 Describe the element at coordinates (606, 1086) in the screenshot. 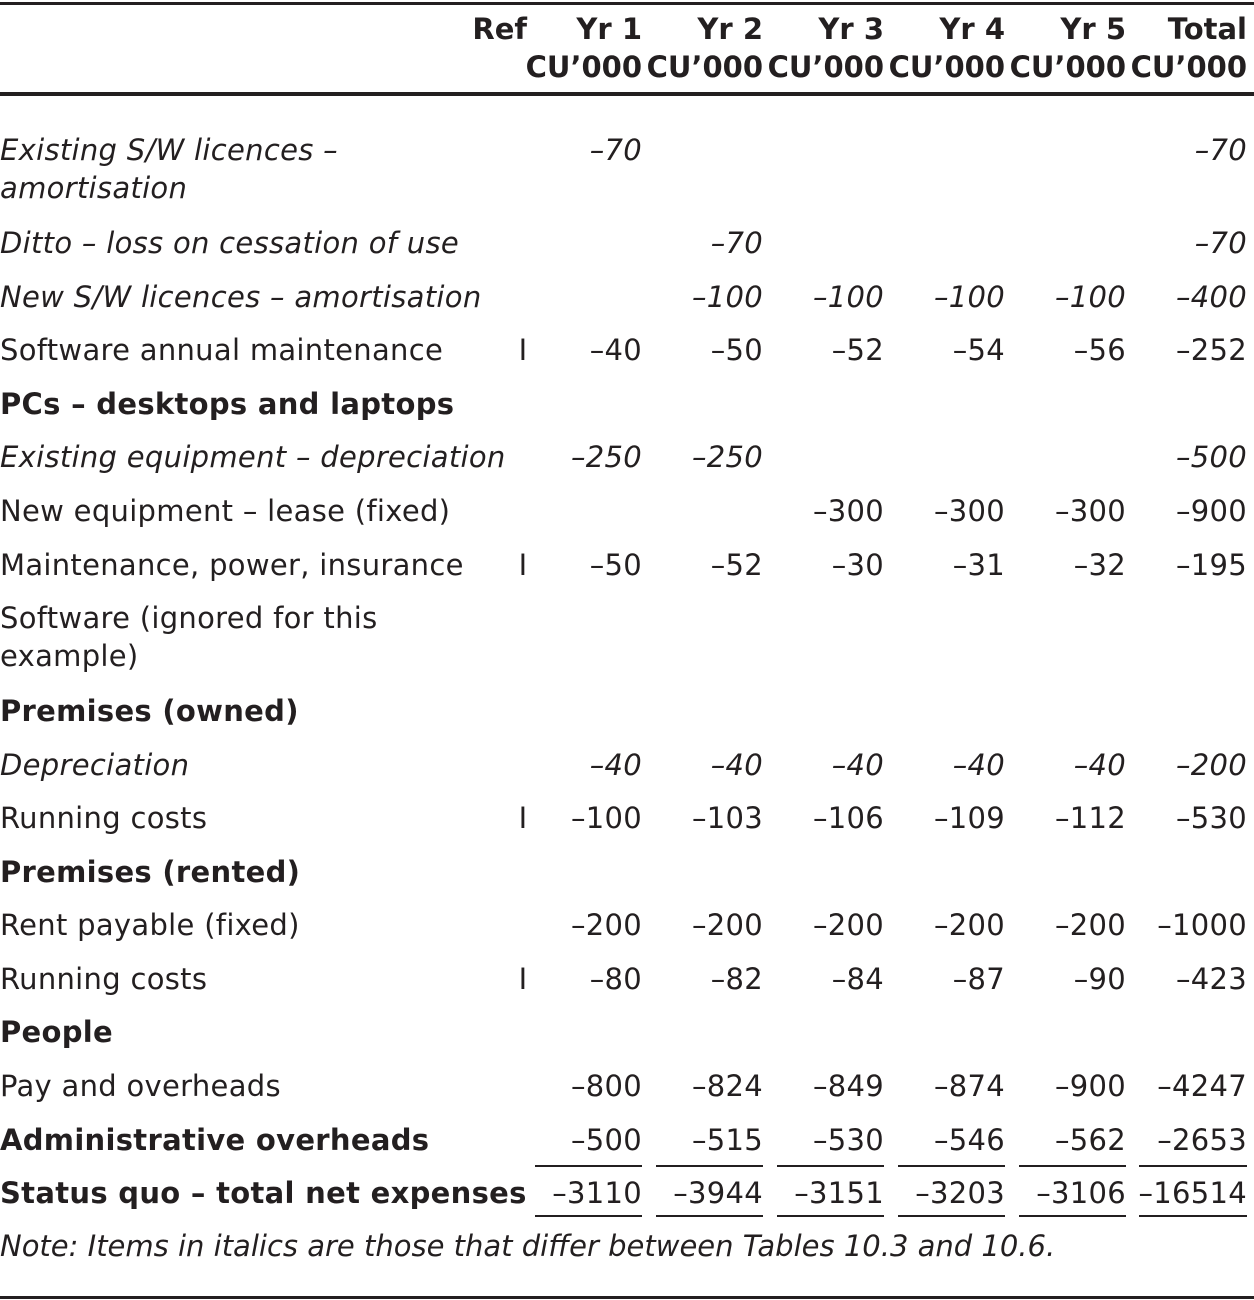

I see `cell-yr1: –800` at that location.